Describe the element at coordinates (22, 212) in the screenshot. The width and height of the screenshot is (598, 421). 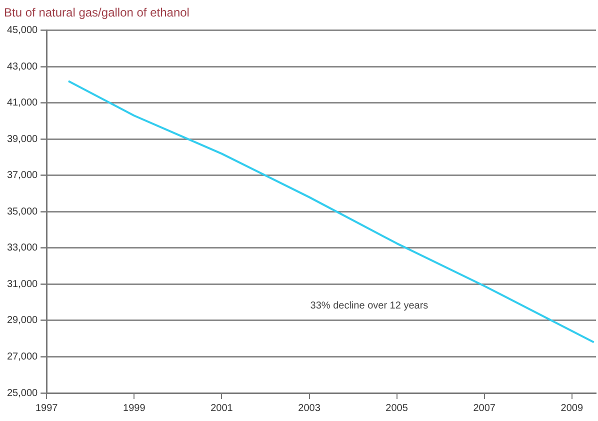
I see `y-tick-label: 35,000` at that location.